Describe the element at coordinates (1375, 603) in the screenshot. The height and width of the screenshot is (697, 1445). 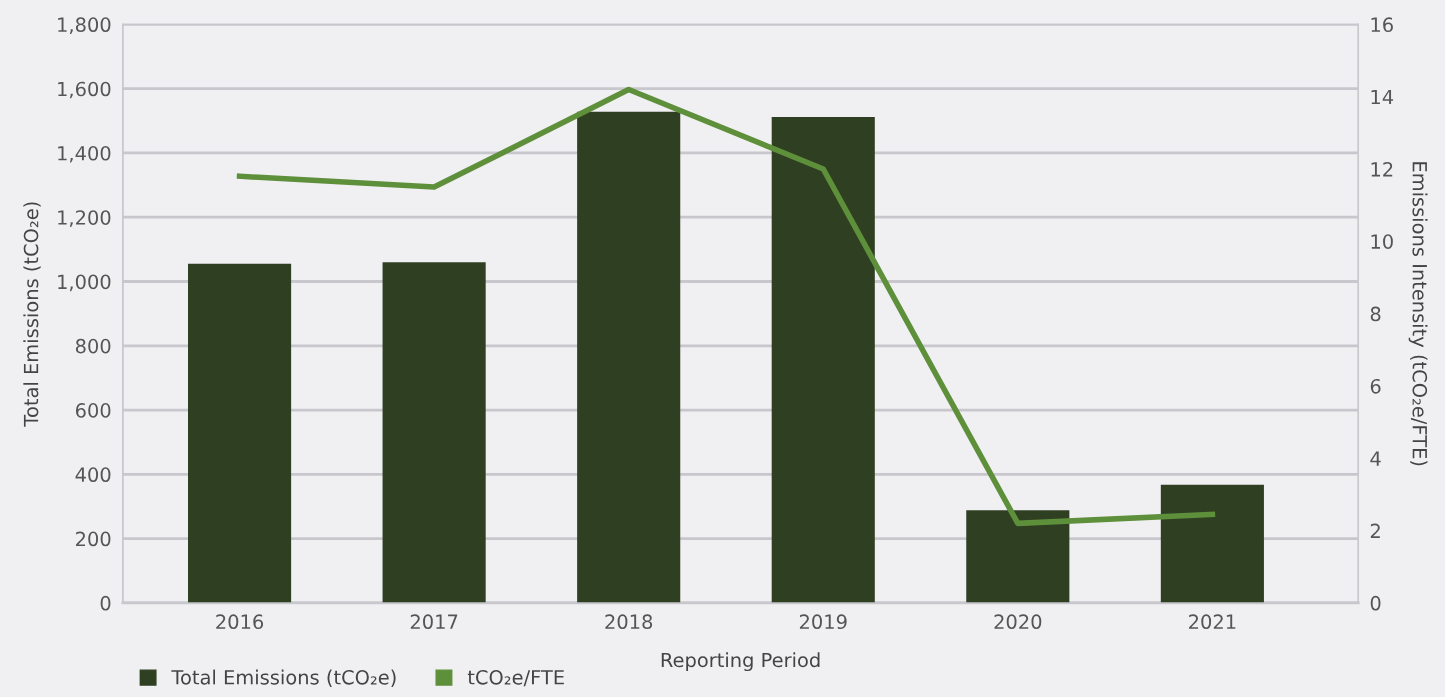
I see `y2-tick-label: 0` at that location.